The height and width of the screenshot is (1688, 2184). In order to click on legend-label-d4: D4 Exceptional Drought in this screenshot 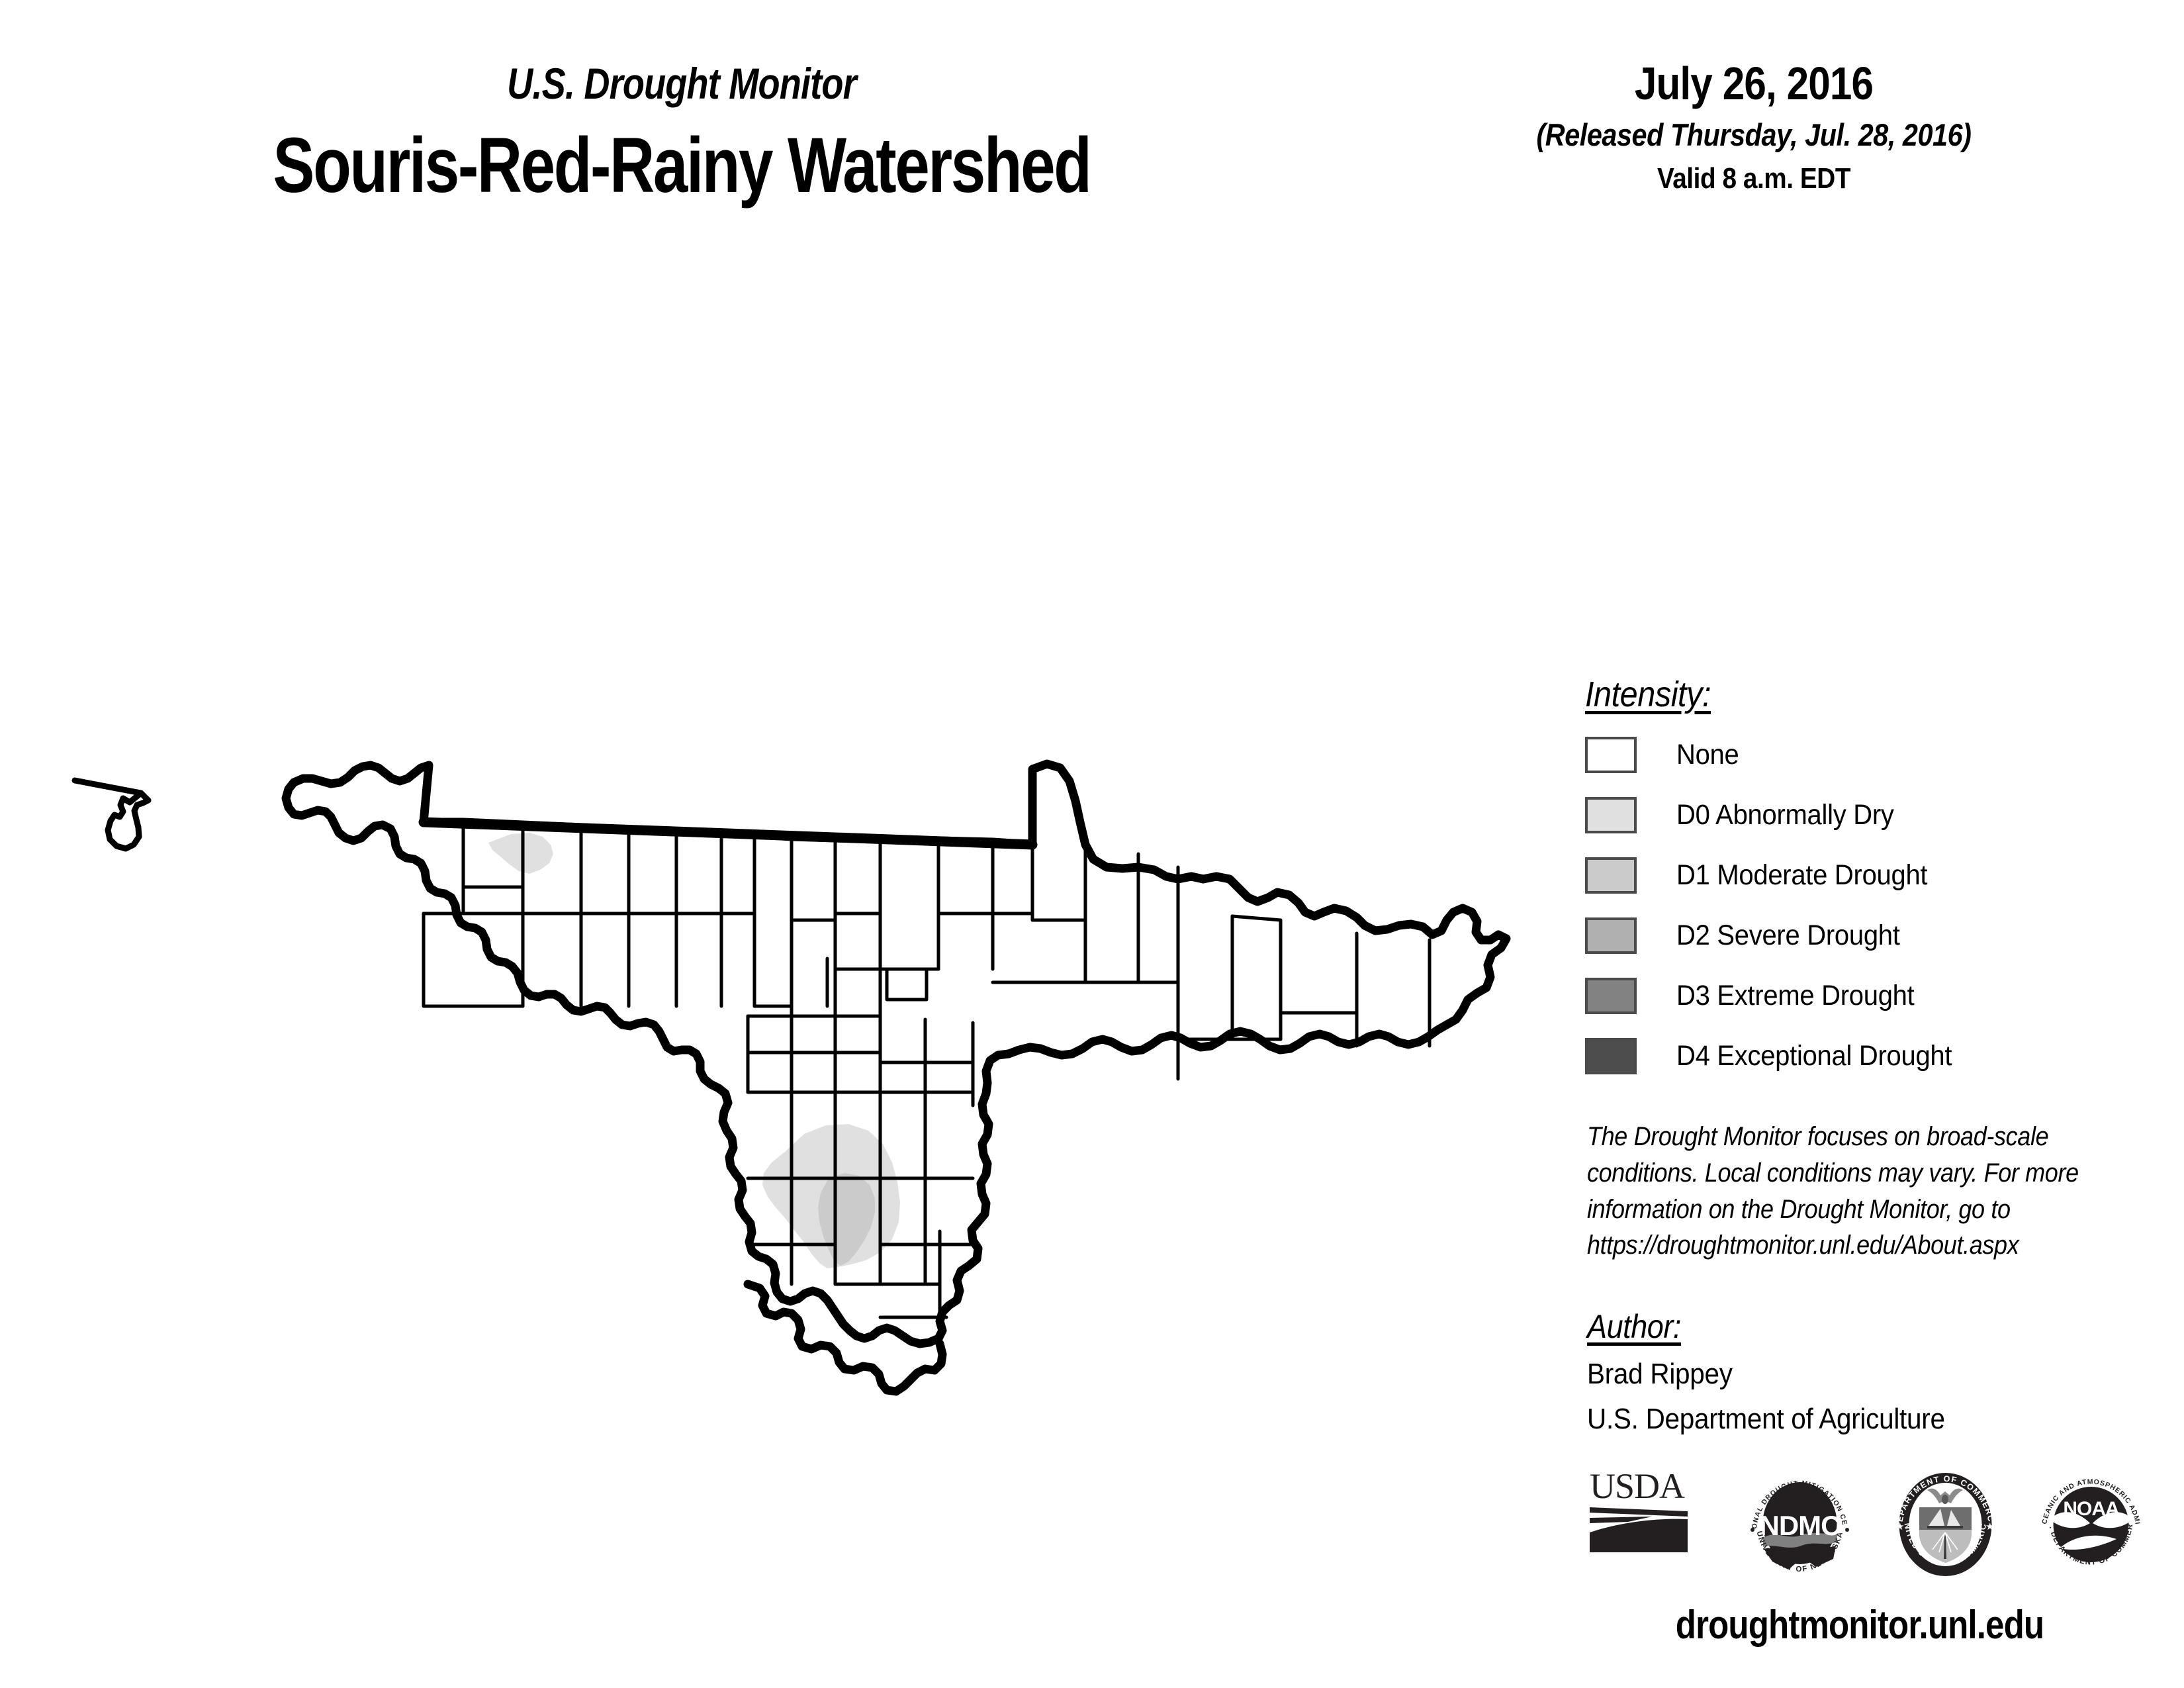, I will do `click(1814, 1055)`.